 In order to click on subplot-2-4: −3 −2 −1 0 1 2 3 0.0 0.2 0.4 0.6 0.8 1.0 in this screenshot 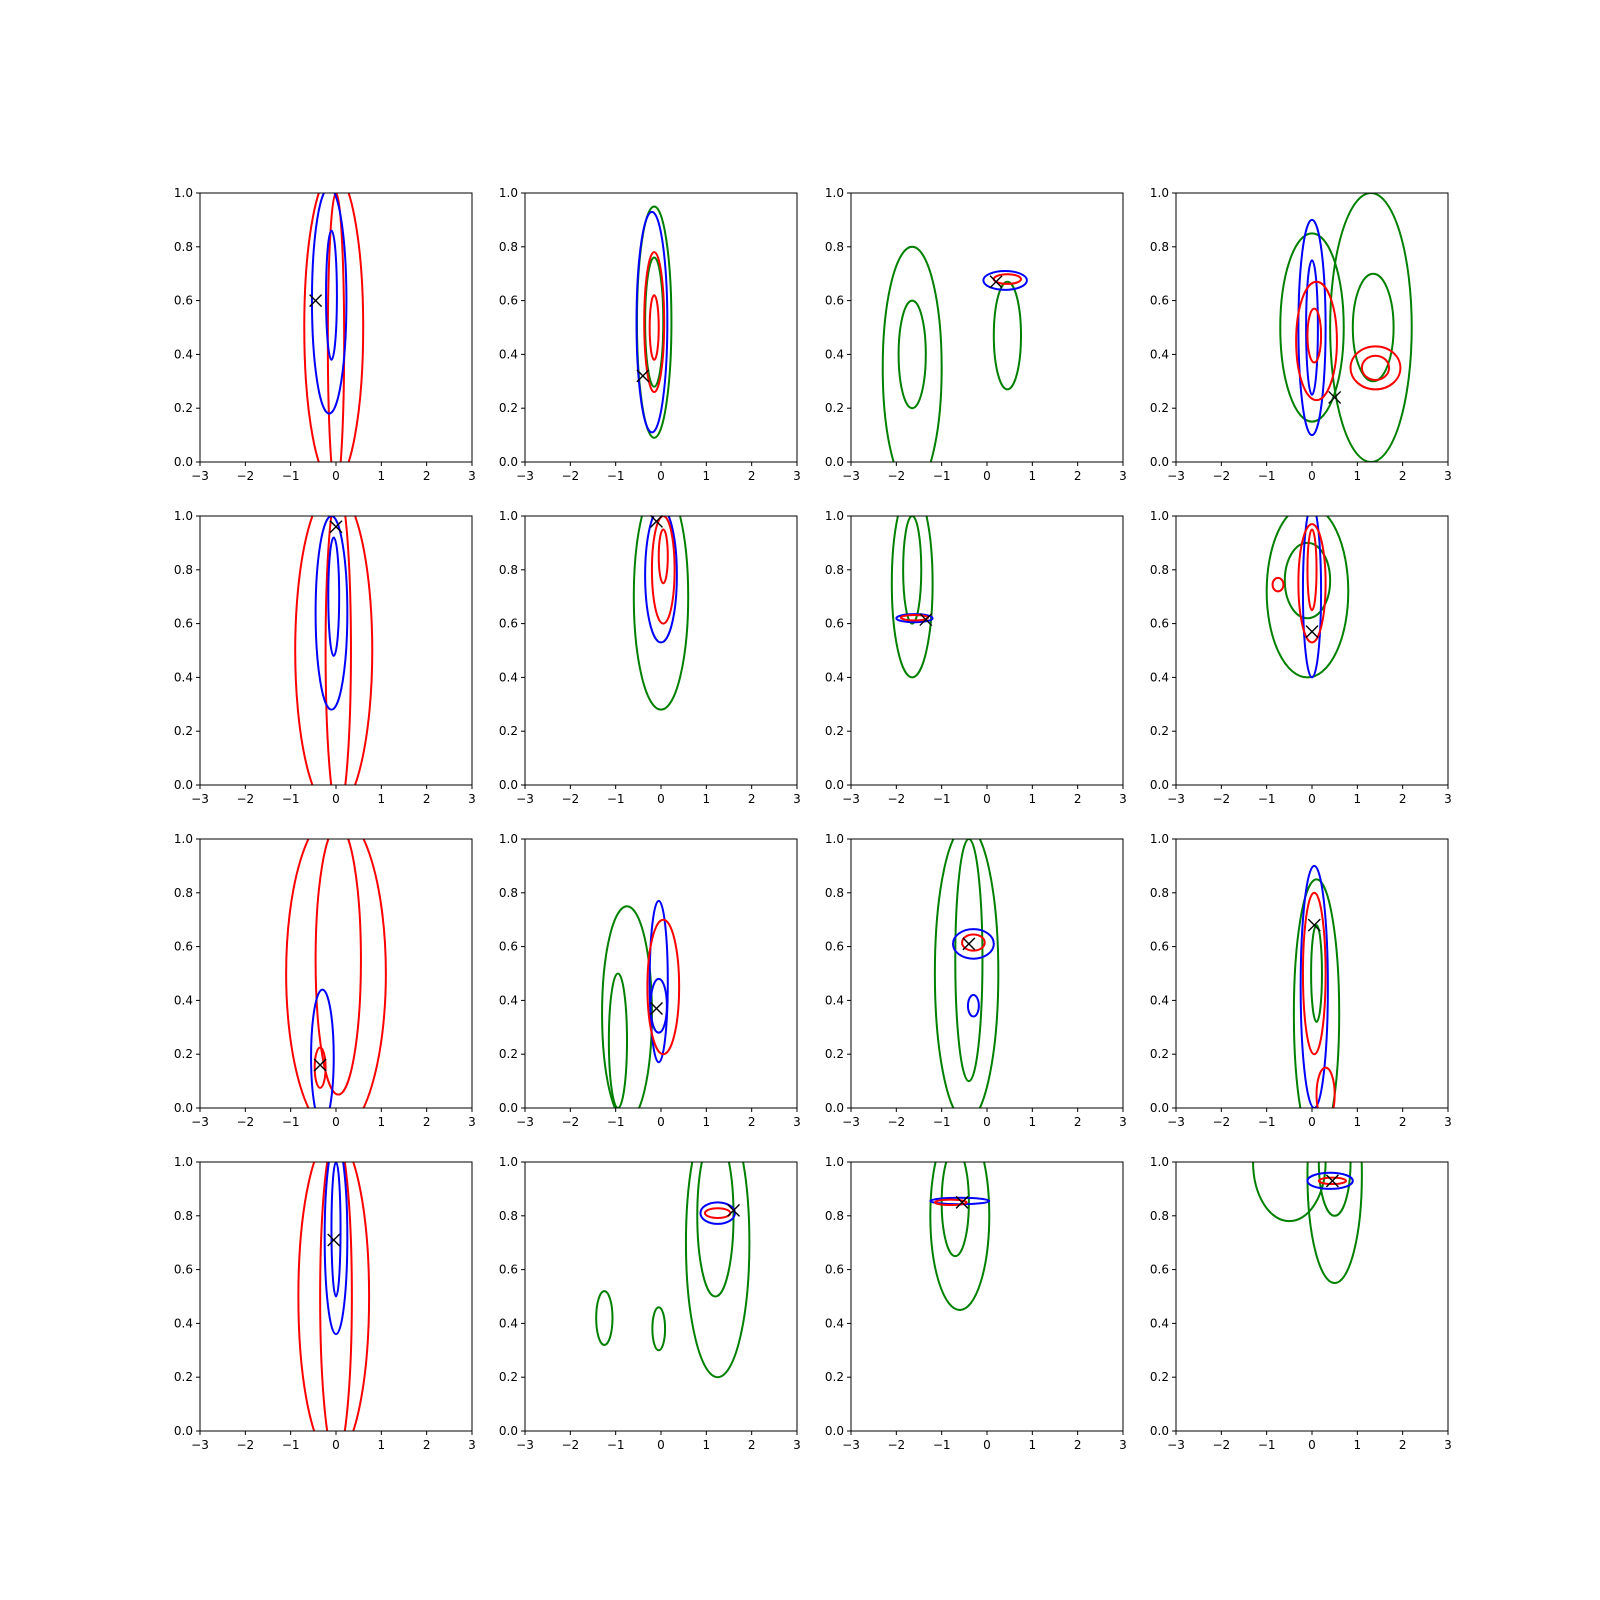, I will do `click(1301, 657)`.